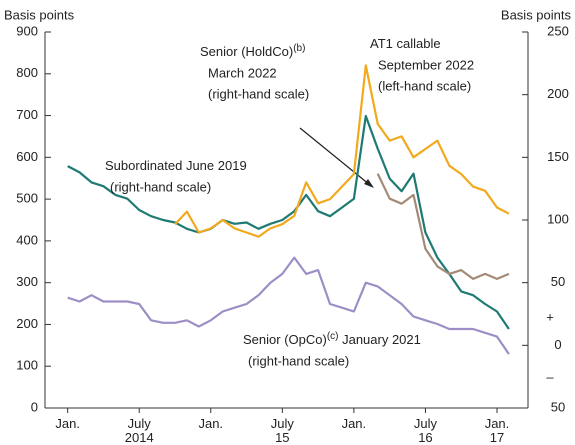 The image size is (575, 445). What do you see at coordinates (27, 72) in the screenshot?
I see `y-tick-label: 800` at bounding box center [27, 72].